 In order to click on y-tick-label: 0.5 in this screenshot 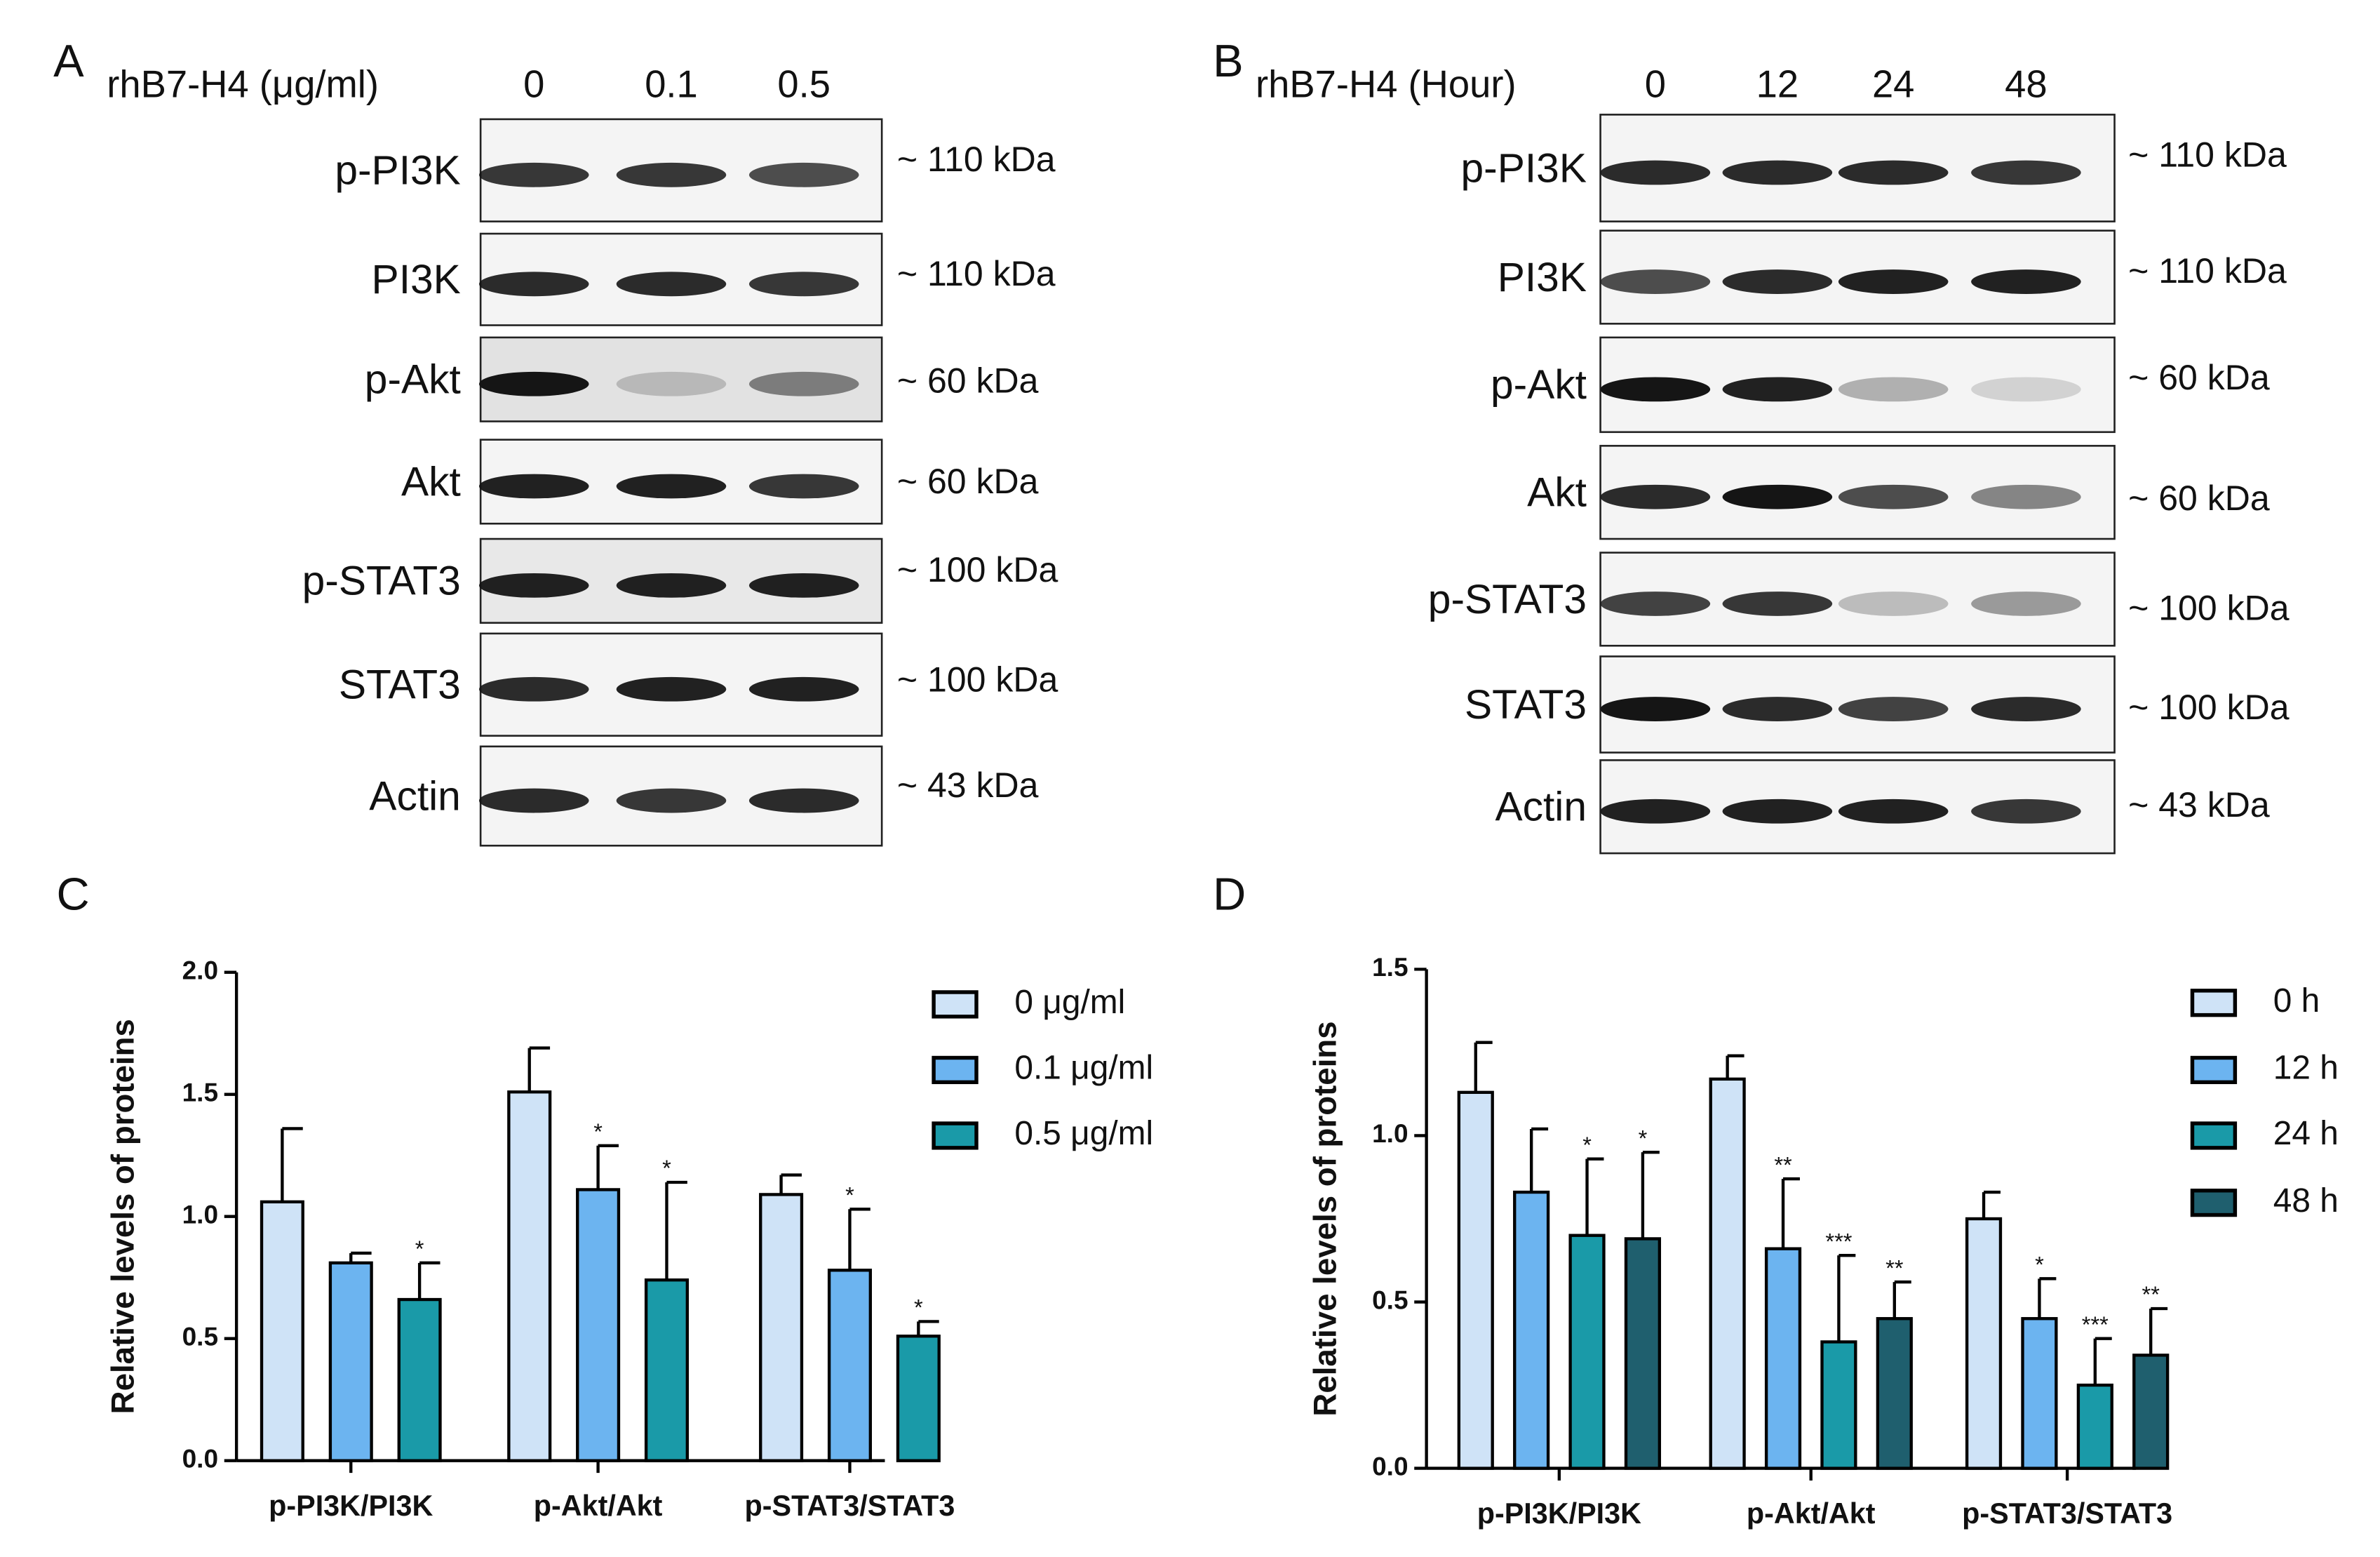, I will do `click(1390, 1299)`.